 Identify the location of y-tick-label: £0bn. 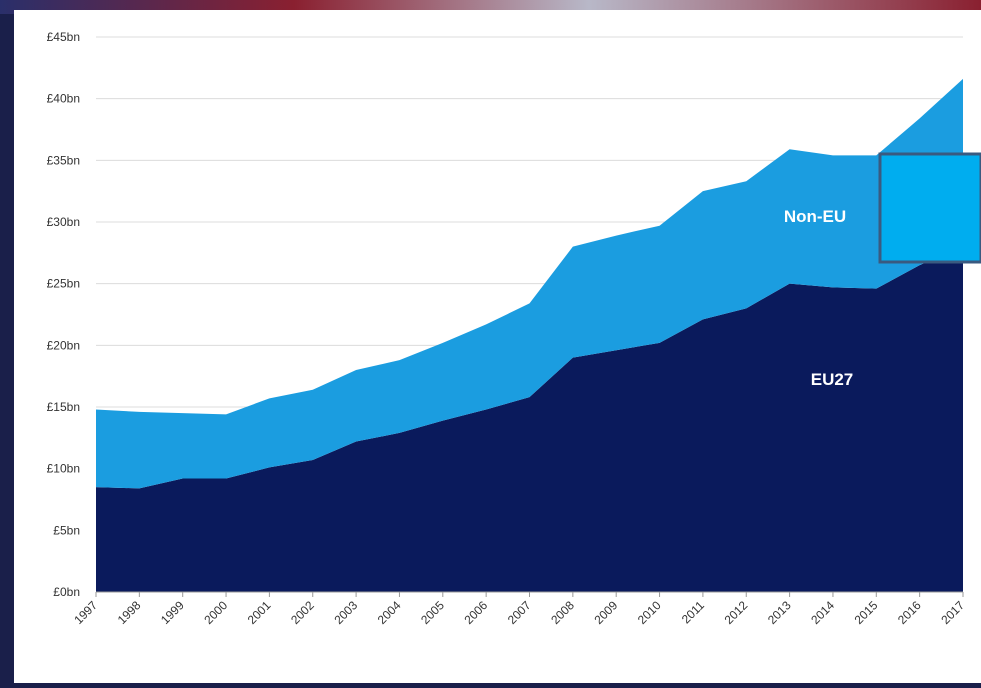
(66, 592).